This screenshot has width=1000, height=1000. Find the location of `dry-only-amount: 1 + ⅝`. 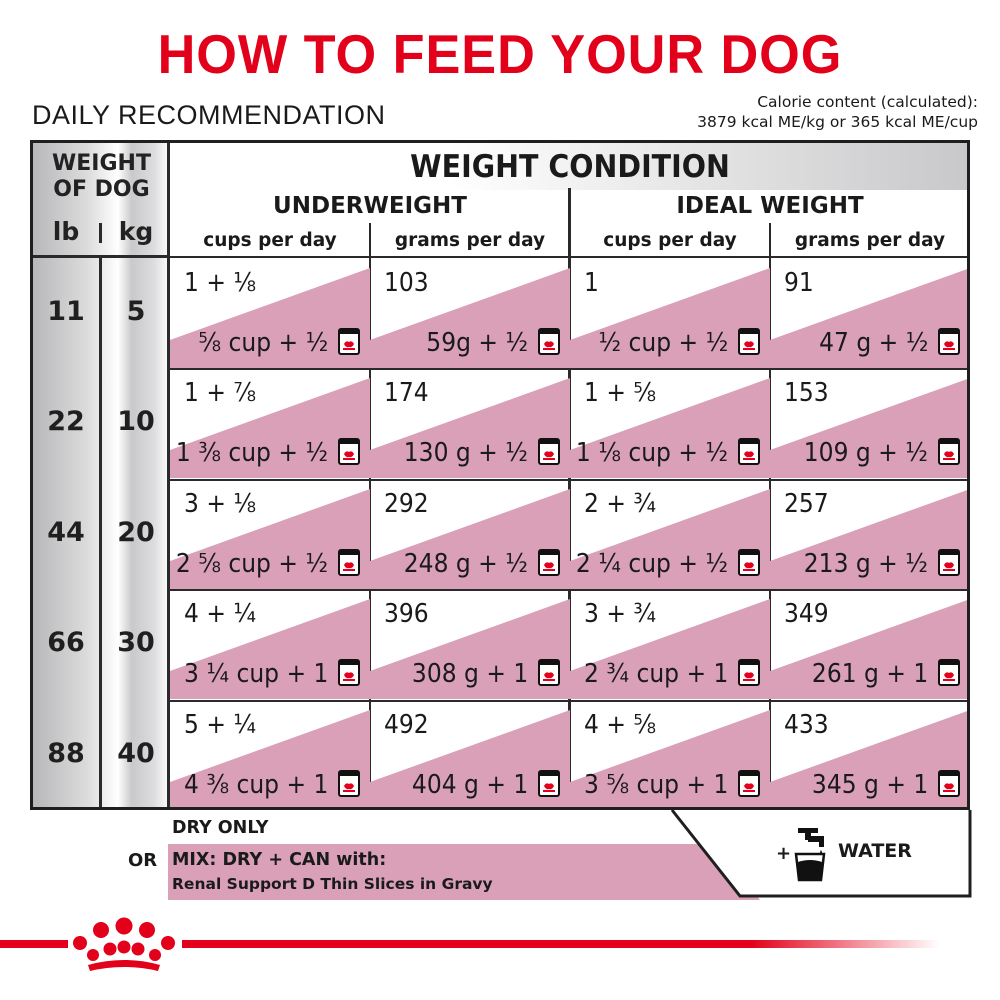

dry-only-amount: 1 + ⅝ is located at coordinates (620, 393).